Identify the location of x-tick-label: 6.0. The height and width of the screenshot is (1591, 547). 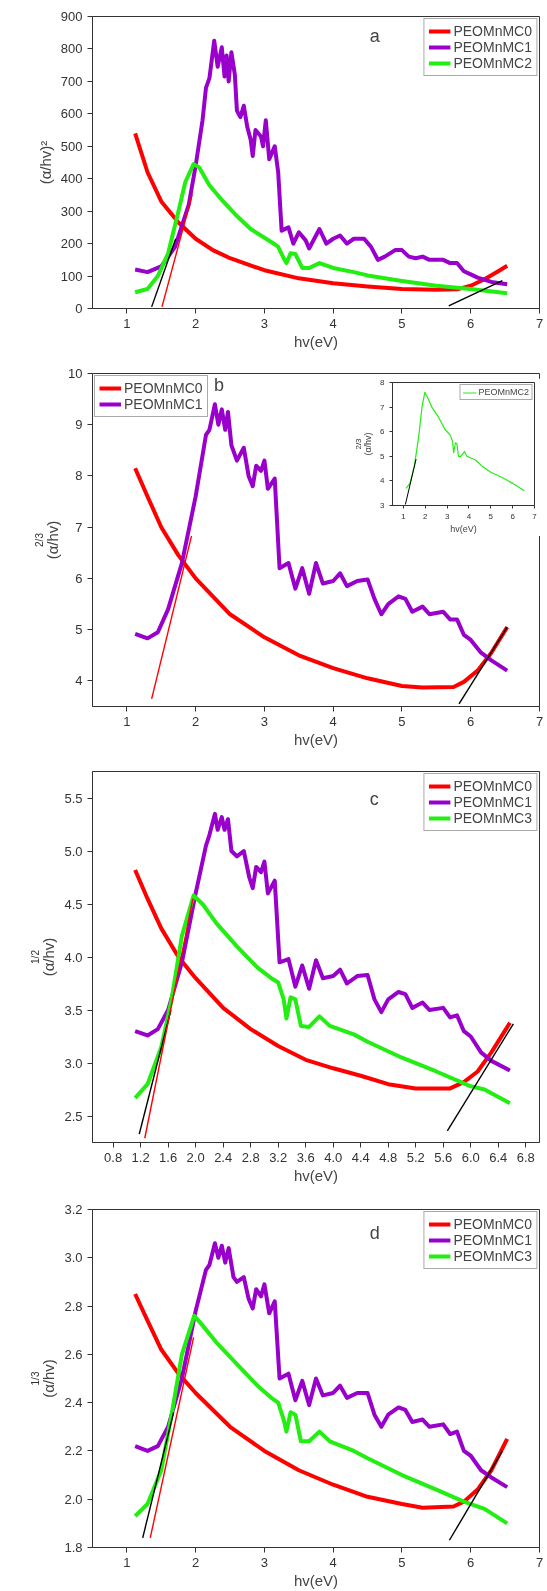
(470, 1157).